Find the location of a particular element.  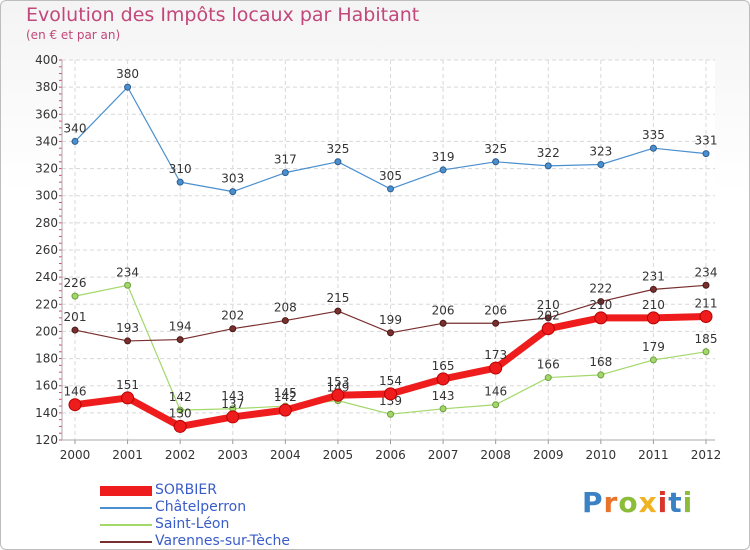

y-tick-label: 160 is located at coordinates (46, 386).